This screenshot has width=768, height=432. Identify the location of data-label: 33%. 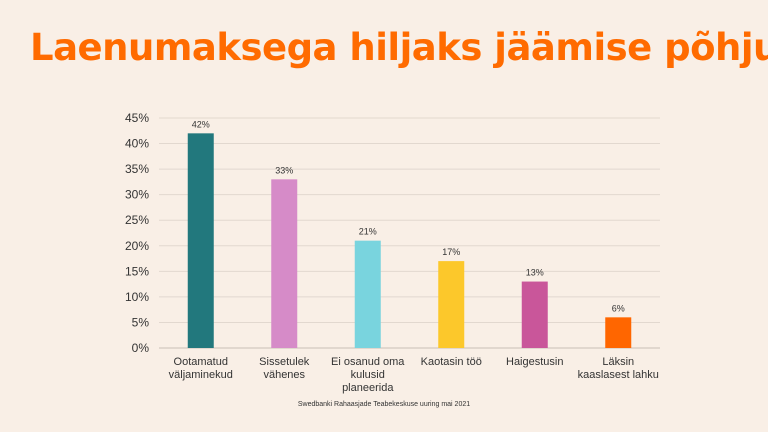
(284, 170).